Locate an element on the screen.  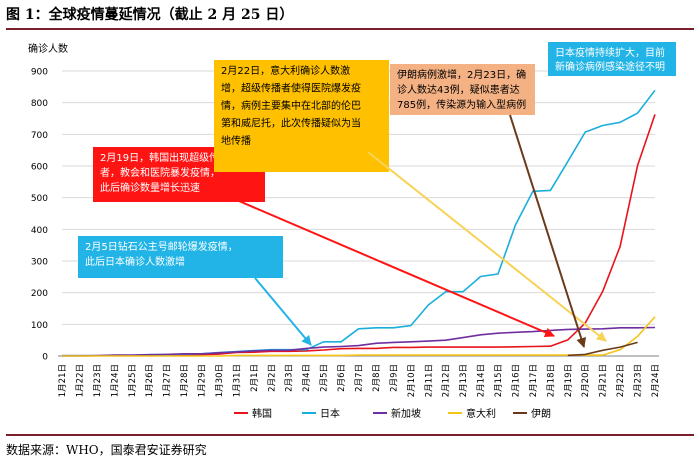
x-tick-label: 1月29日 is located at coordinates (203, 380).